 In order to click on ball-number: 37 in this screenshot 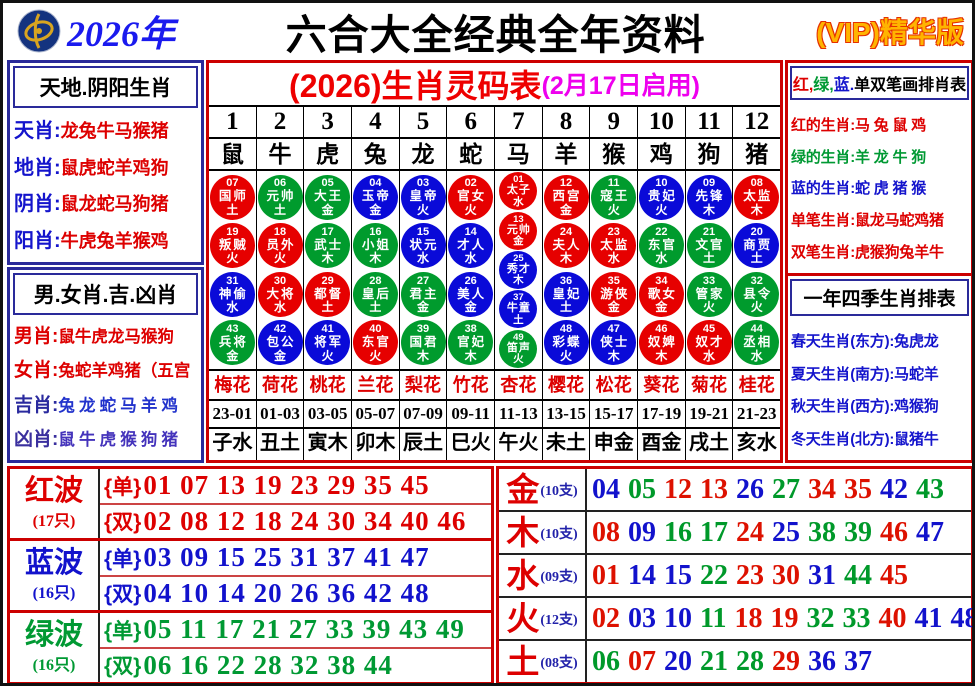, I will do `click(518, 298)`.